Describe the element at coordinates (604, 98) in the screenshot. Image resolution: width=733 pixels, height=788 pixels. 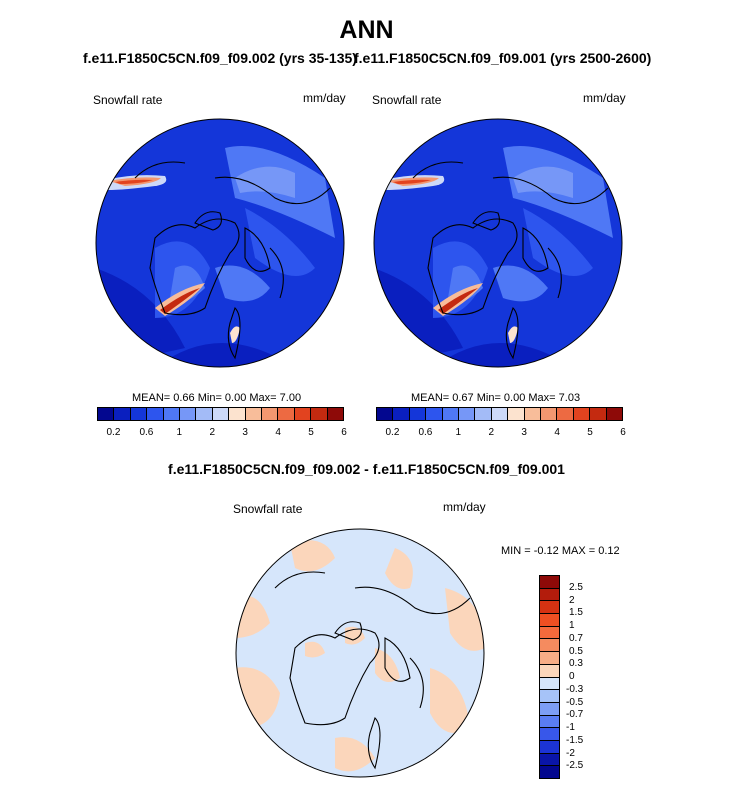
I see `right-units-label: mm/day` at that location.